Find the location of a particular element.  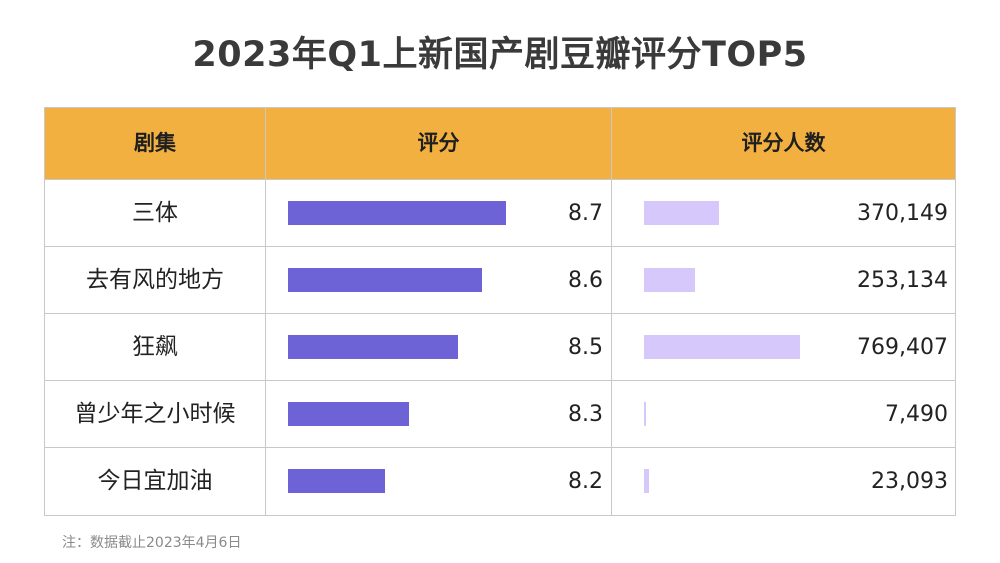

drama-name: 去有风的地方 is located at coordinates (155, 280).